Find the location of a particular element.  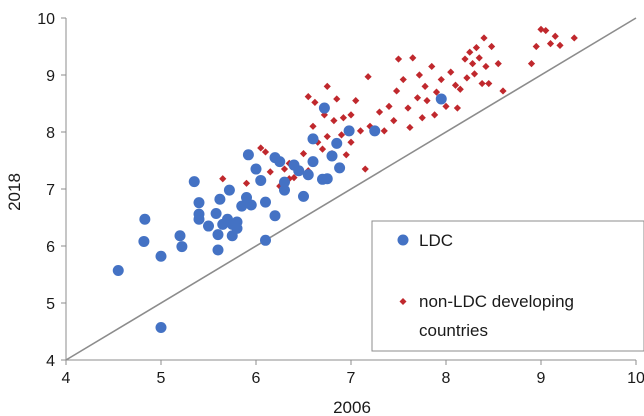

y-tick-label: 7 is located at coordinates (50, 190).